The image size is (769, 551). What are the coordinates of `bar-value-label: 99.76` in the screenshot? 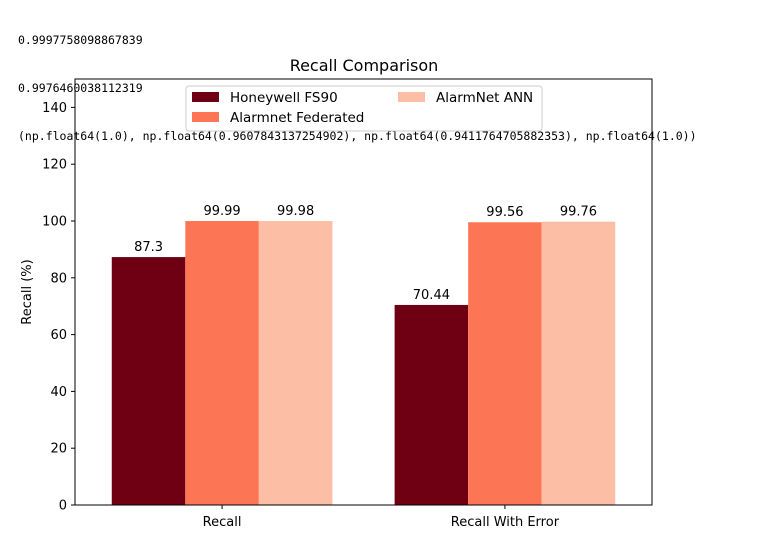 It's located at (578, 212).